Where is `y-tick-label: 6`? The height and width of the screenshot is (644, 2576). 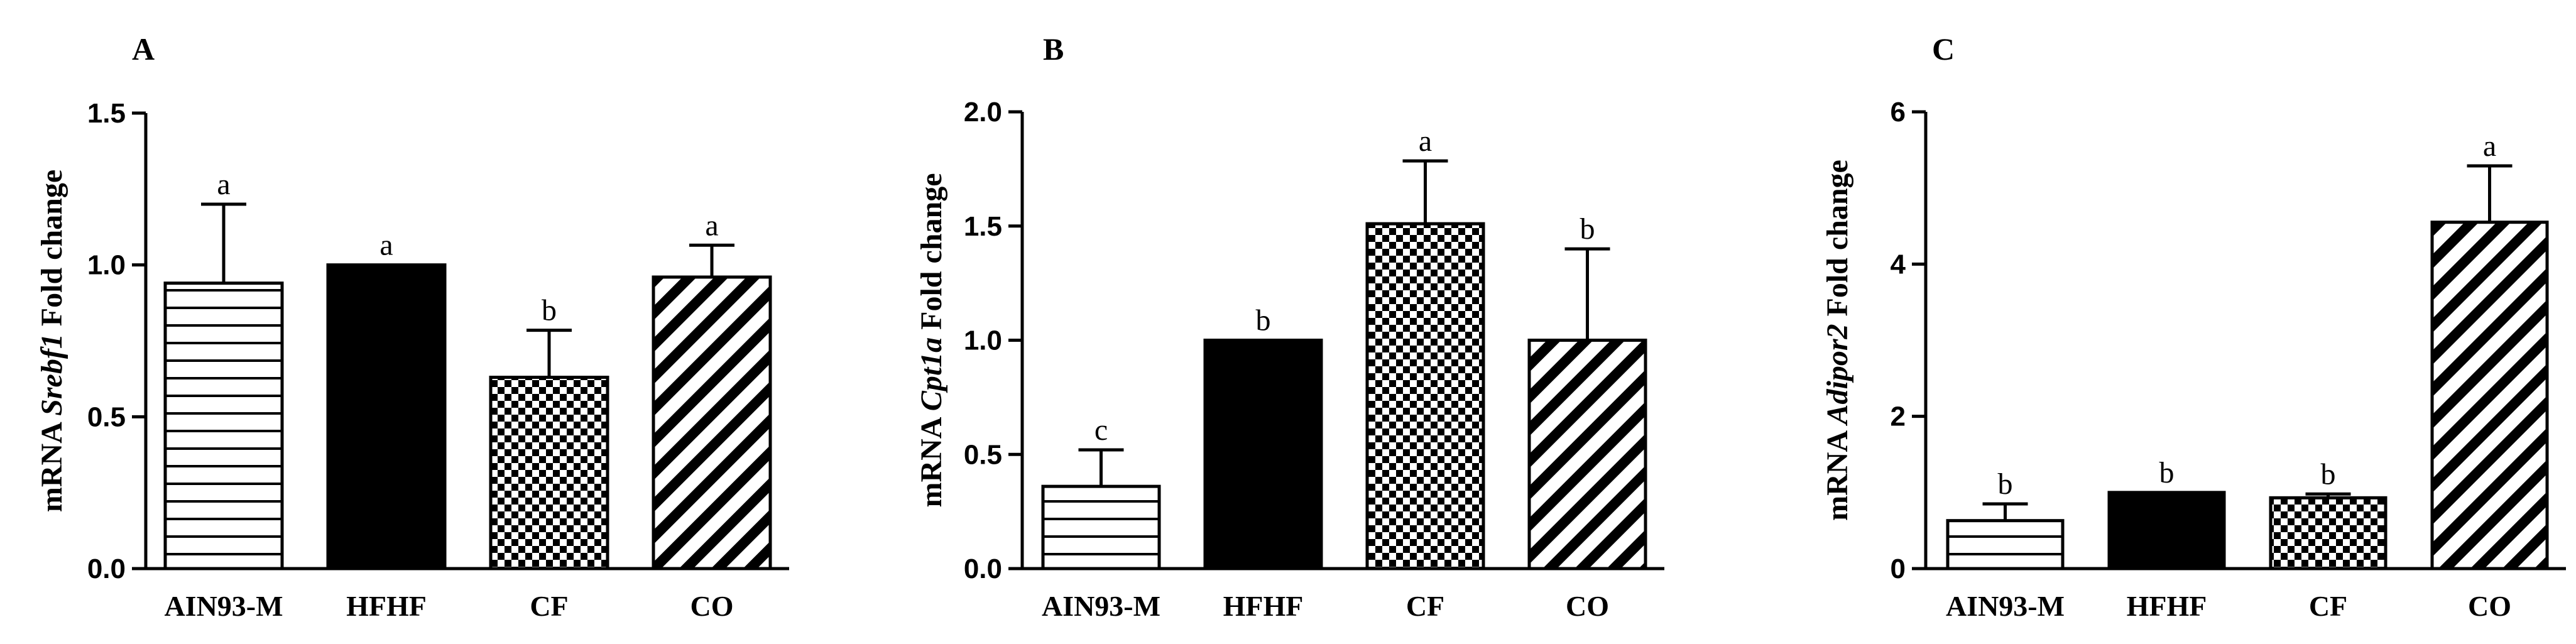
y-tick-label: 6 is located at coordinates (1899, 113).